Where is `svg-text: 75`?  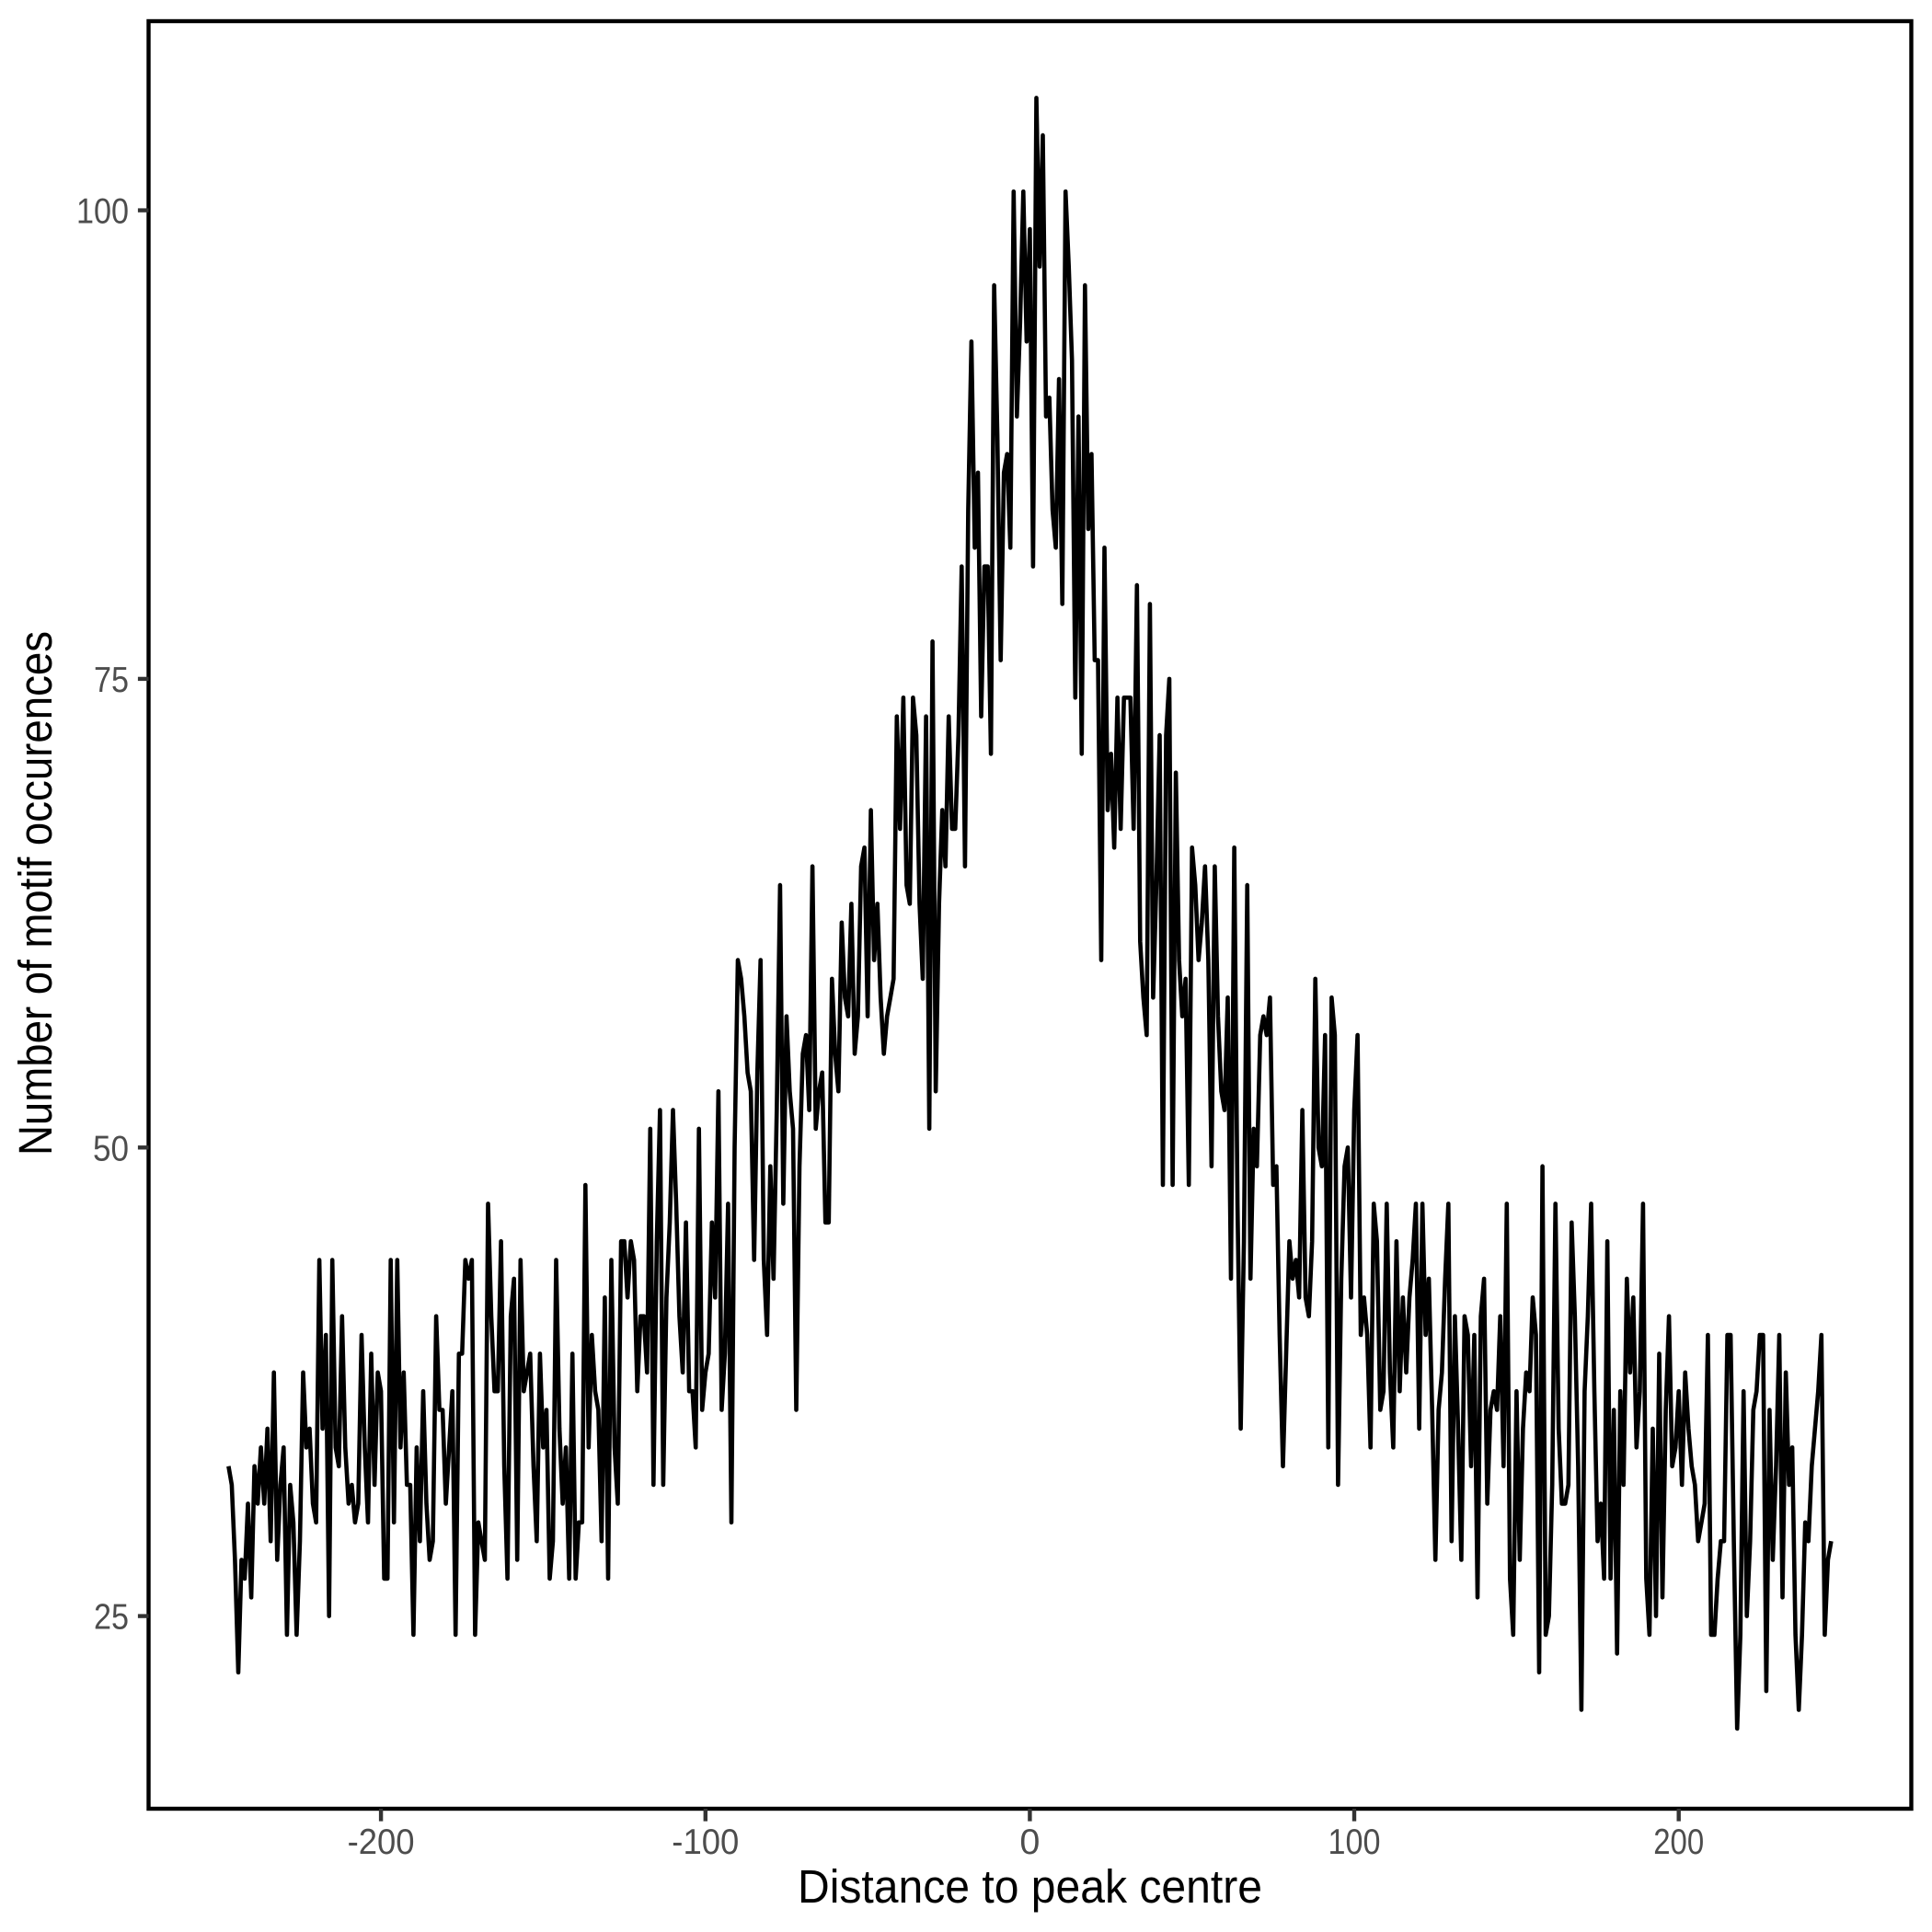 svg-text: 75 is located at coordinates (111, 680).